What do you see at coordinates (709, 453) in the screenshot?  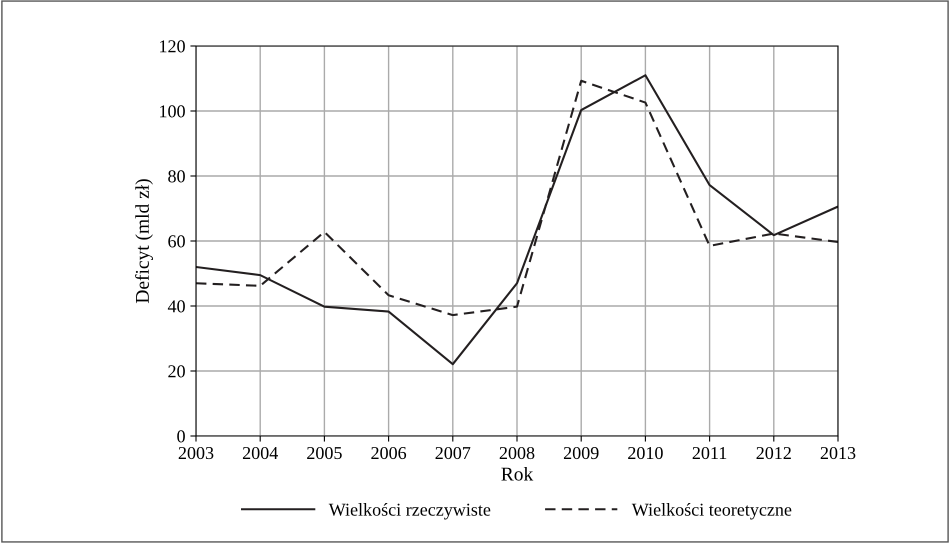 I see `x-tick-label: 2011` at bounding box center [709, 453].